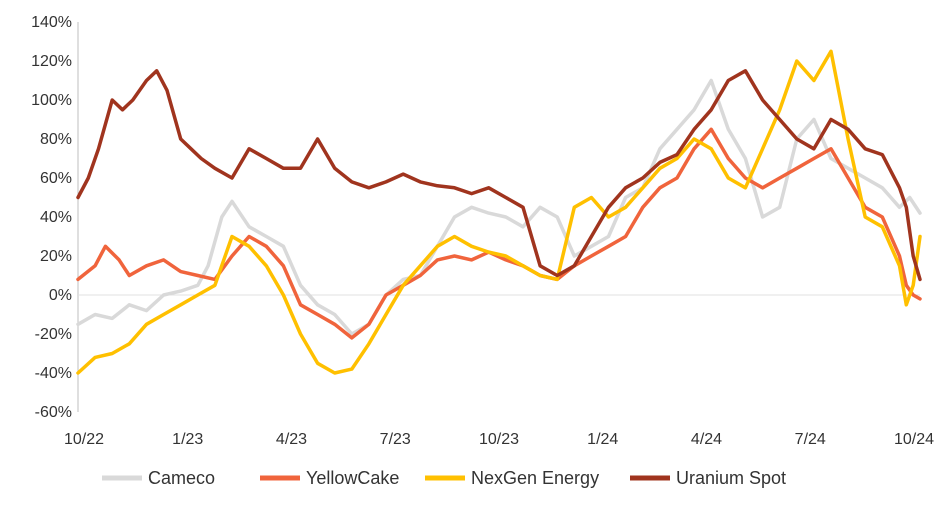  Describe the element at coordinates (731, 478) in the screenshot. I see `legend-label: Uranium Spot` at that location.